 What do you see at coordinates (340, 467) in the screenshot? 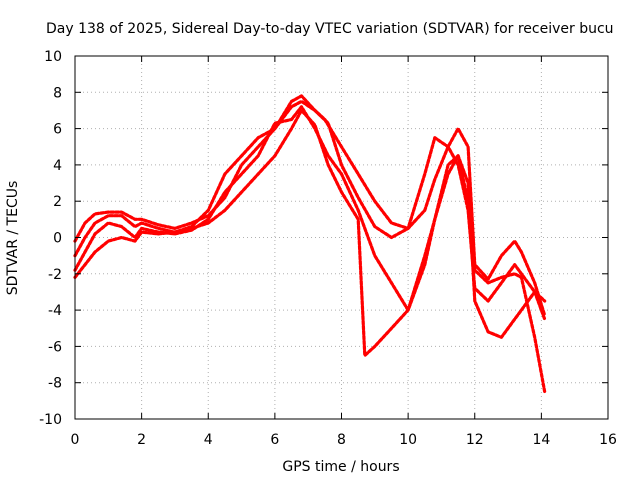
I see `x-axis-label: GPS time / hours` at bounding box center [340, 467].